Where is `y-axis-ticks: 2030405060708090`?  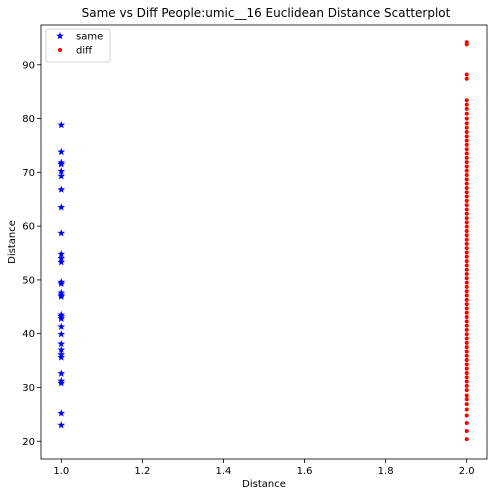 y-axis-ticks: 2030405060708090 is located at coordinates (31, 253).